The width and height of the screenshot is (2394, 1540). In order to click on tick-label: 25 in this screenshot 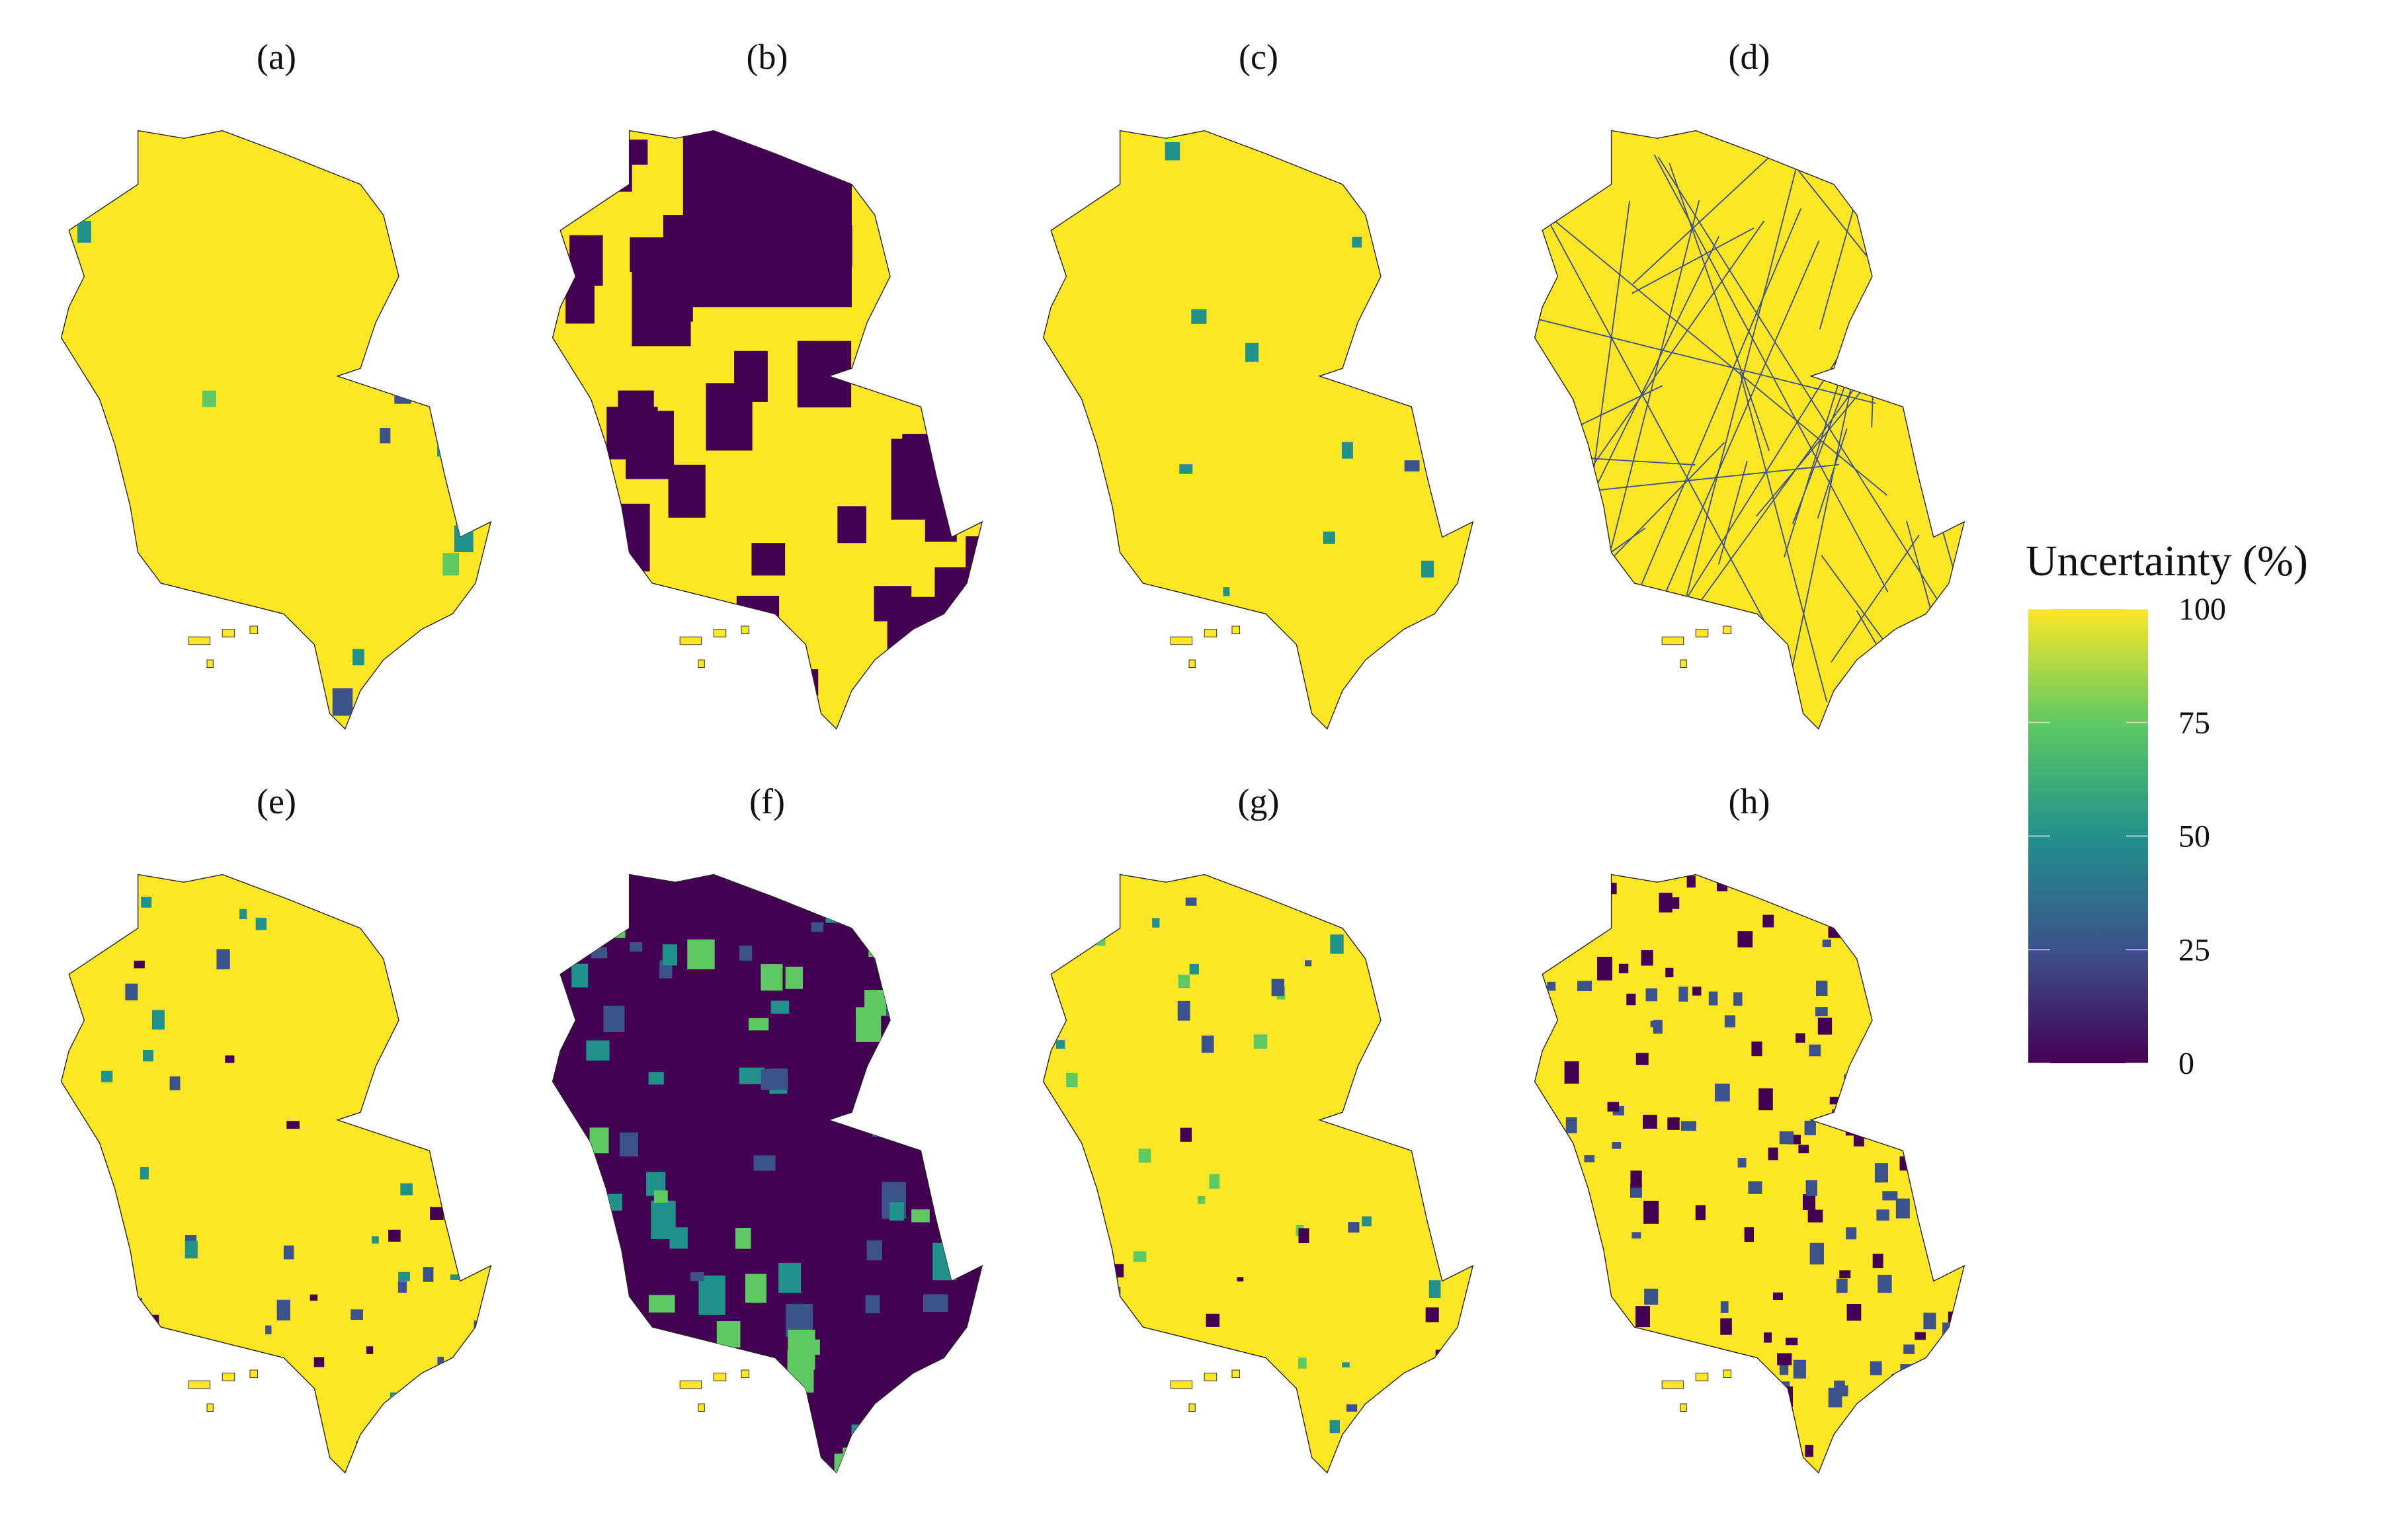, I will do `click(2194, 950)`.